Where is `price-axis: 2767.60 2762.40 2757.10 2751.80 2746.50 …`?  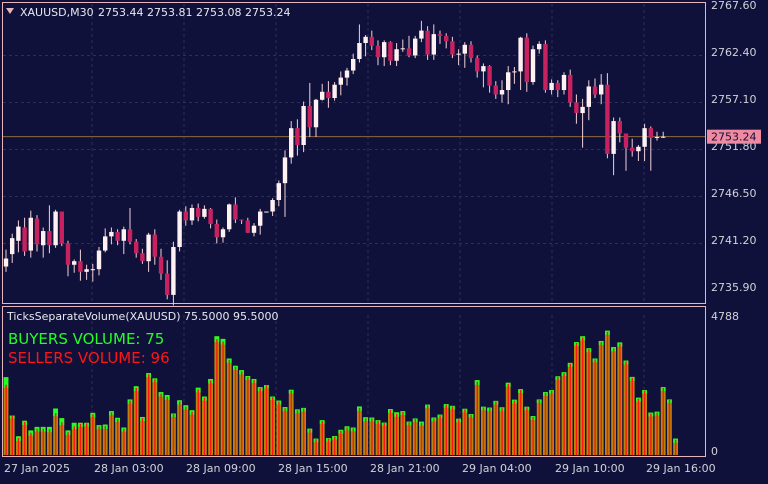 price-axis: 2767.60 2762.40 2757.10 2751.80 2746.50 … is located at coordinates (734, 147).